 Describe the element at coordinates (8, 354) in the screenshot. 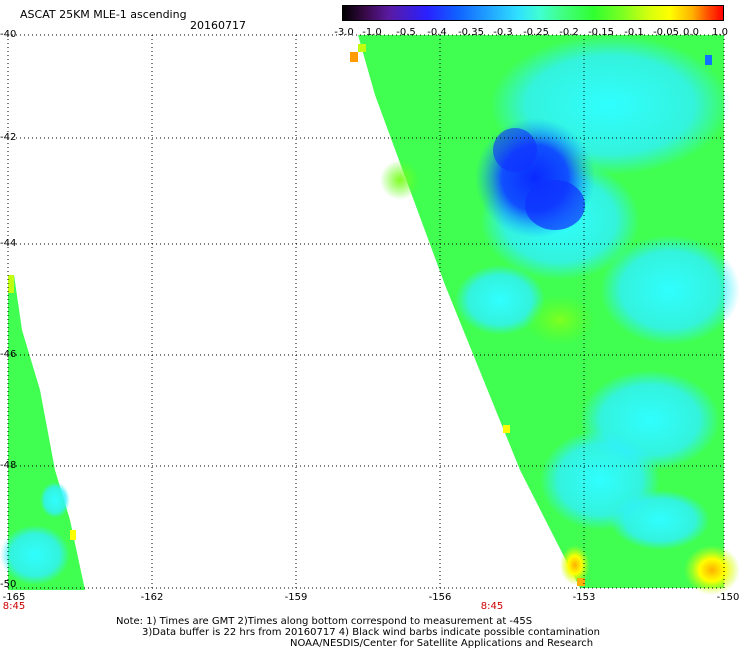

I see `lat-label: -46` at that location.